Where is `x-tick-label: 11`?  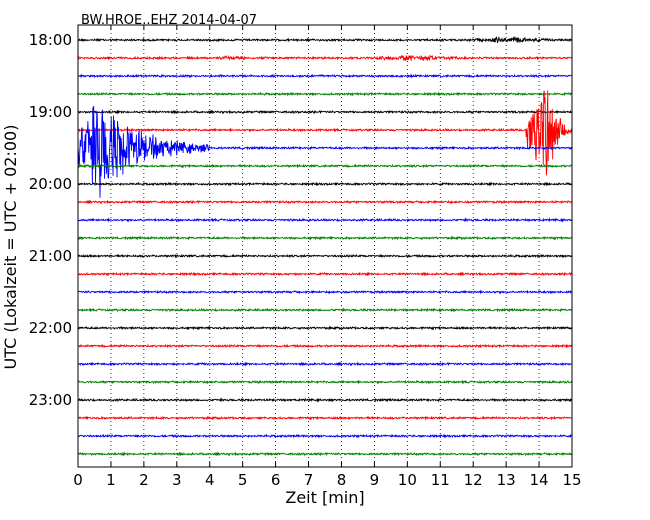
x-tick-label: 11 is located at coordinates (440, 480).